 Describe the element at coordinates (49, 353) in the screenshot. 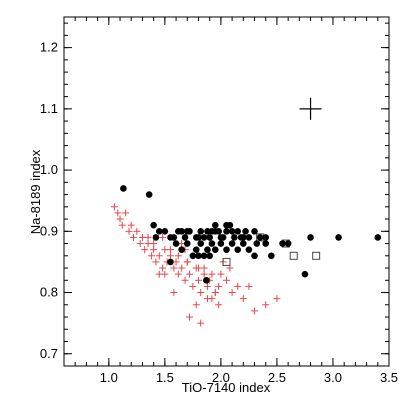

I see `y-tick-label: 0.7` at that location.